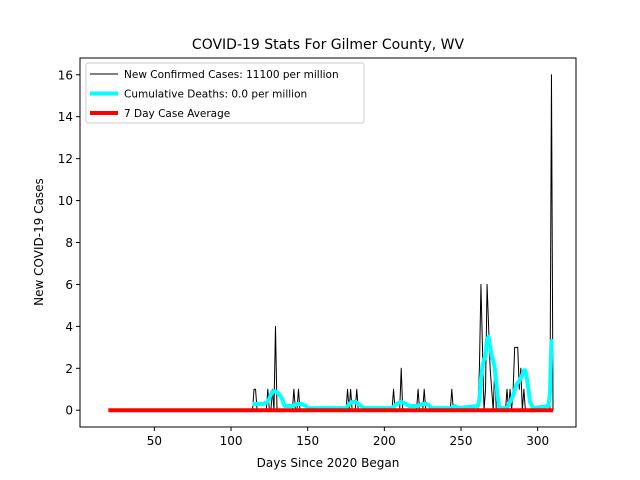 The width and height of the screenshot is (640, 480). I want to click on x-axis-label: Days Since 2020 Began, so click(328, 463).